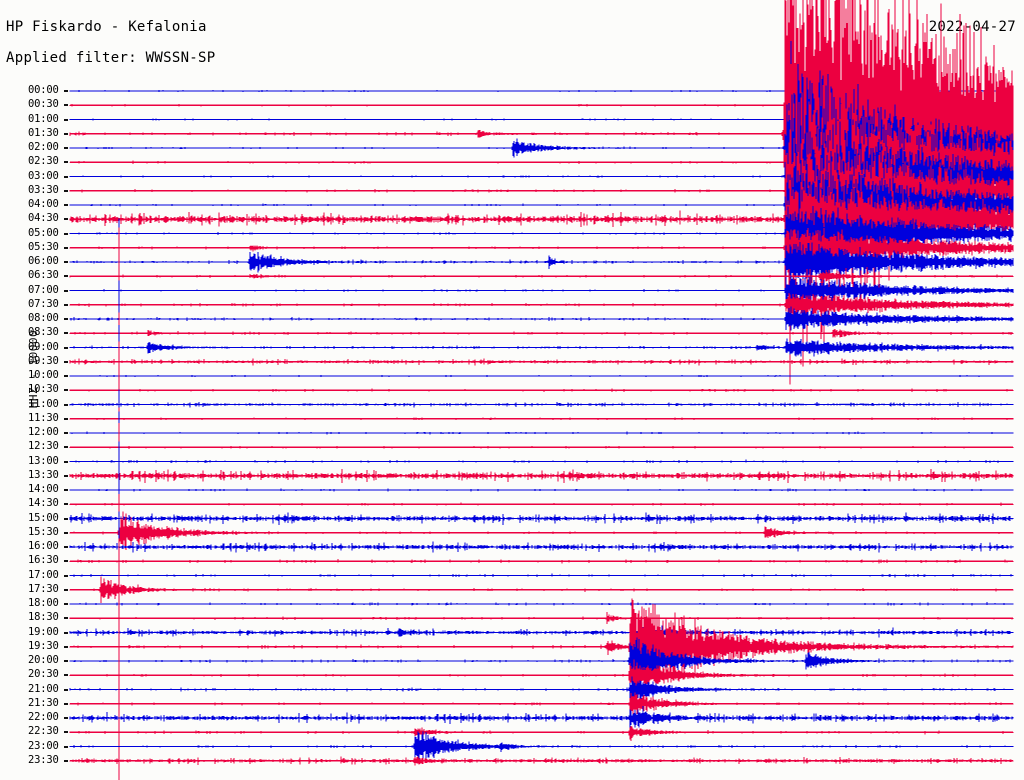  What do you see at coordinates (66, 632) in the screenshot?
I see `time-tick-1900` at bounding box center [66, 632].